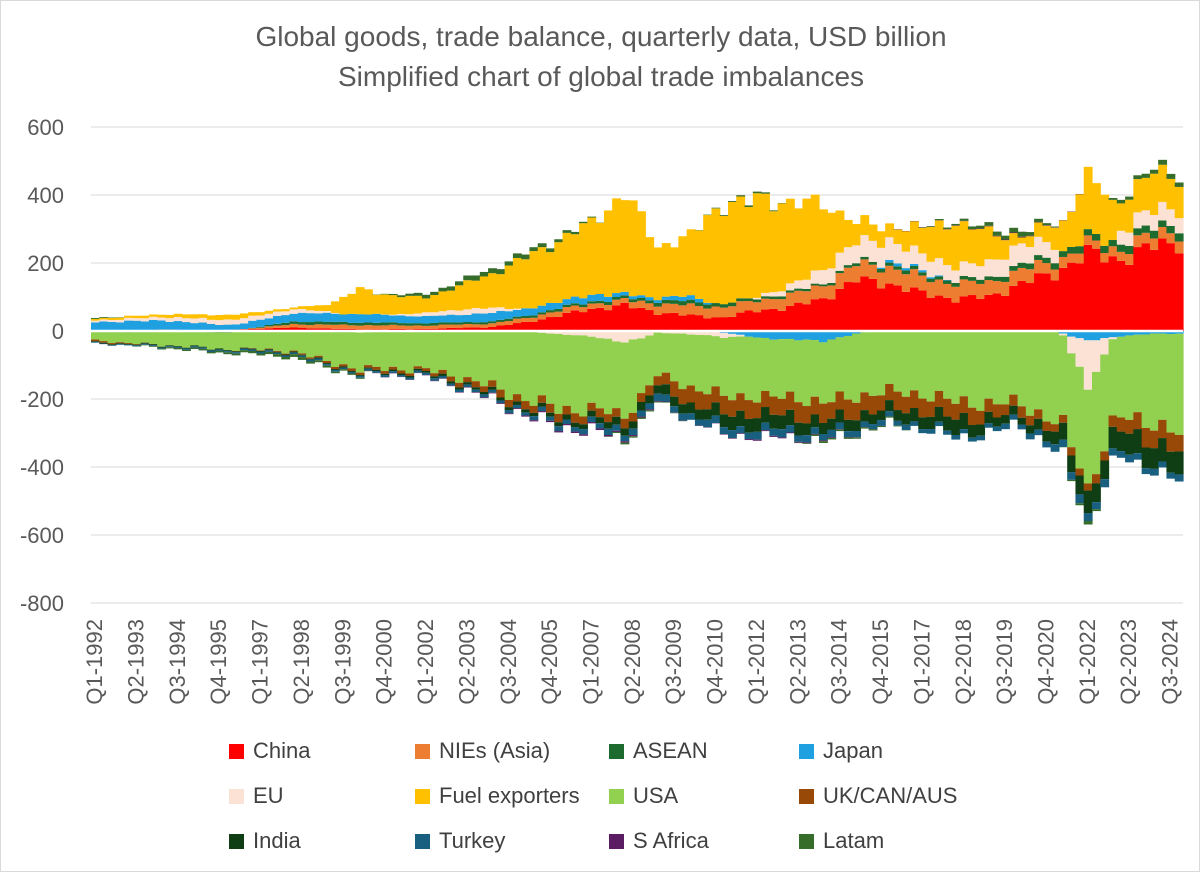 This screenshot has height=872, width=1200. Describe the element at coordinates (236, 796) in the screenshot. I see `legend-swatch-eu` at that location.